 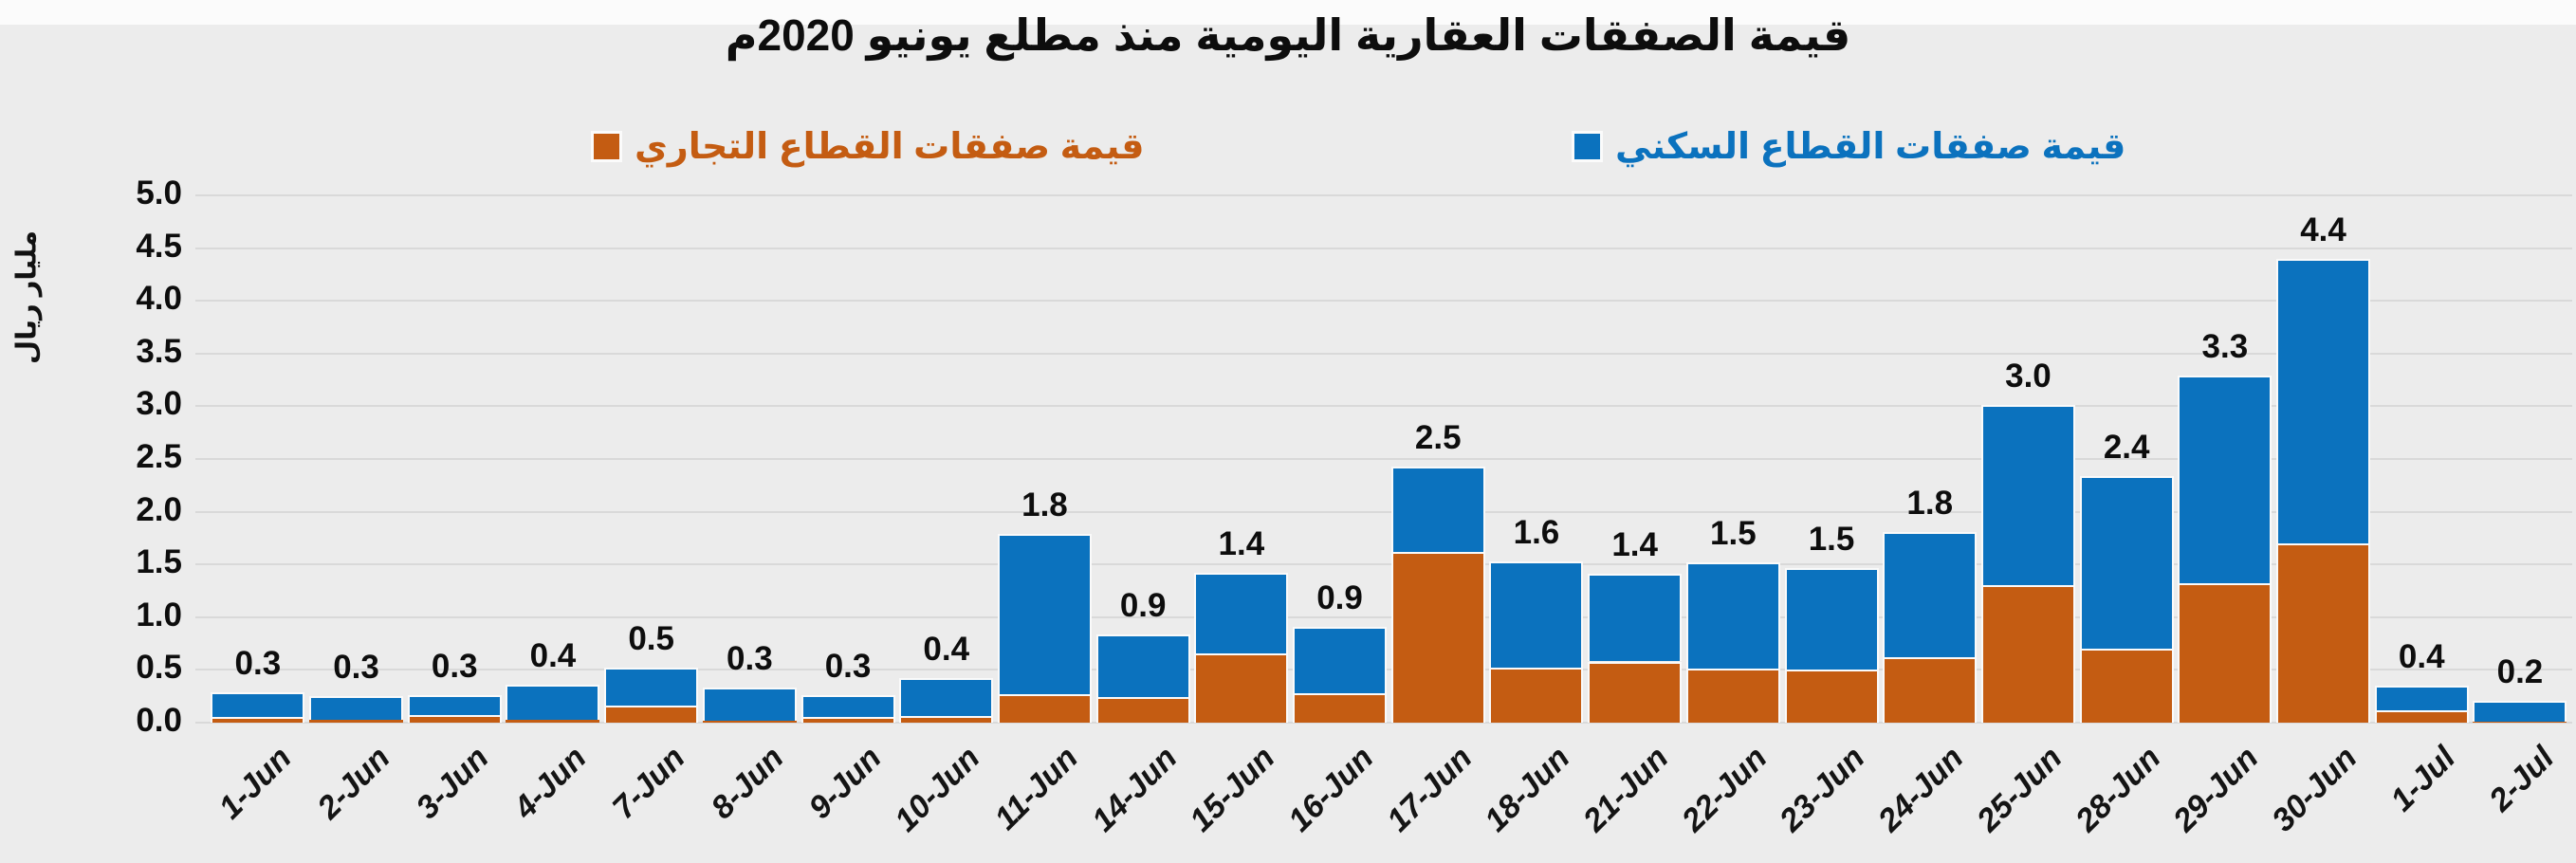 I want to click on x-axis-tick-label: 16-Jun, so click(x=1331, y=789).